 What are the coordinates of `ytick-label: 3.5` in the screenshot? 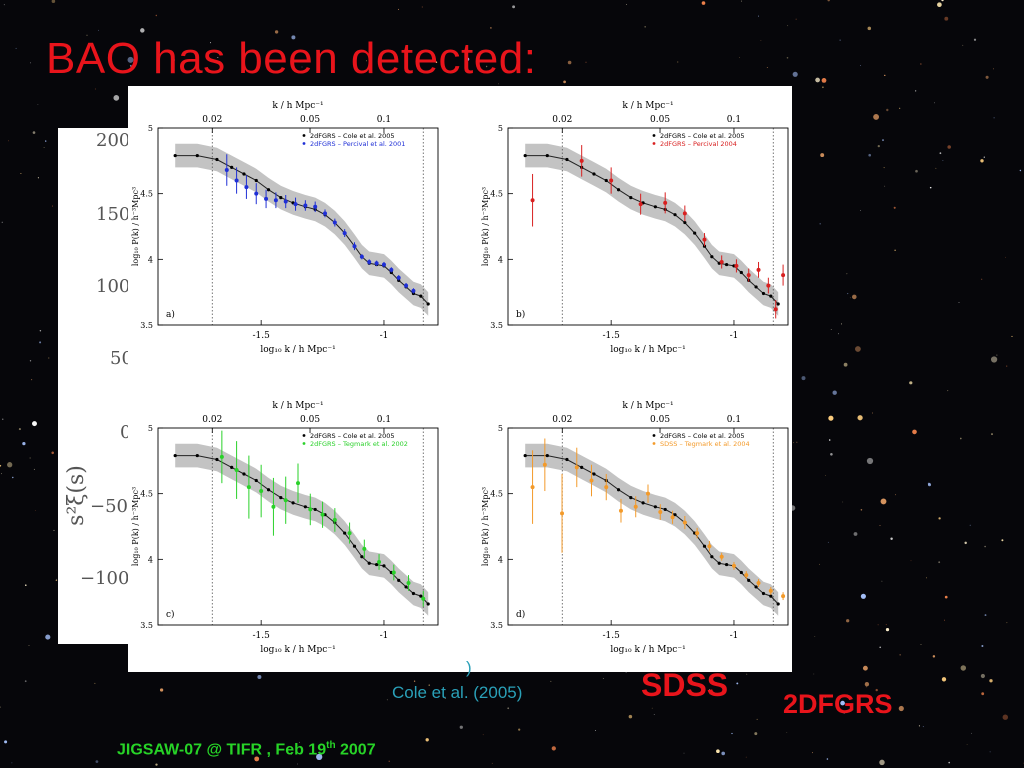 It's located at (146, 325).